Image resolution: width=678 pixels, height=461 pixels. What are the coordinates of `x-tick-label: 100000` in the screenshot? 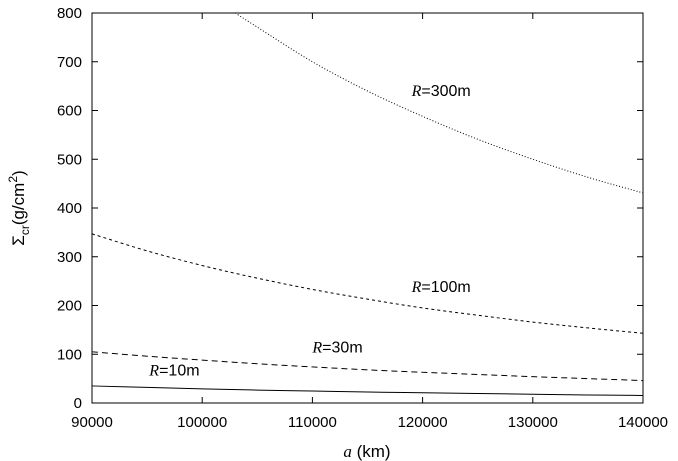 It's located at (202, 422).